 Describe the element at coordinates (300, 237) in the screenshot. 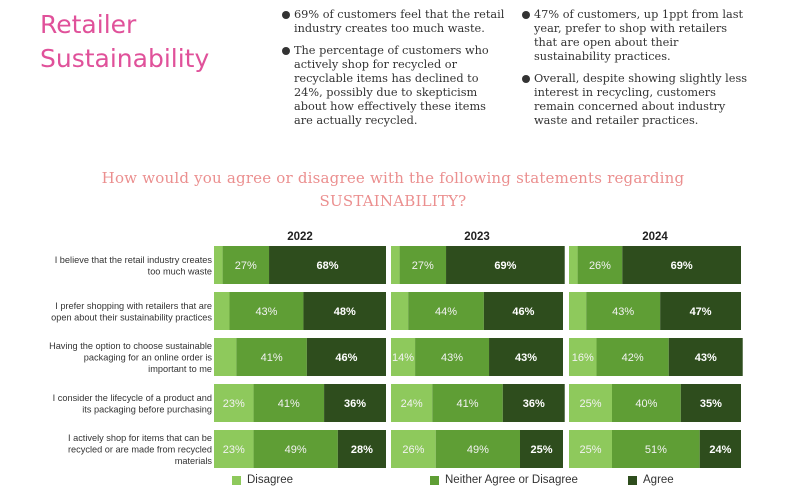

I see `panel-year-label: 2022` at that location.